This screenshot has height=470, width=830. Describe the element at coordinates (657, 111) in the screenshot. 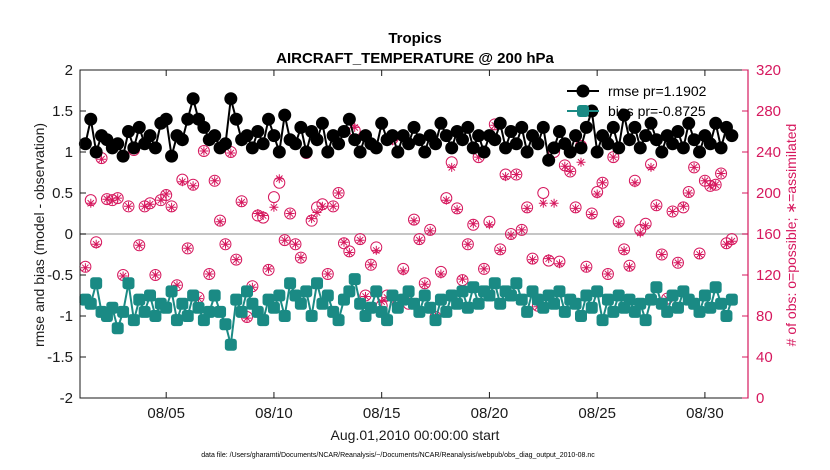

I see `legend-bias-label: bias pr=-0.8725` at that location.